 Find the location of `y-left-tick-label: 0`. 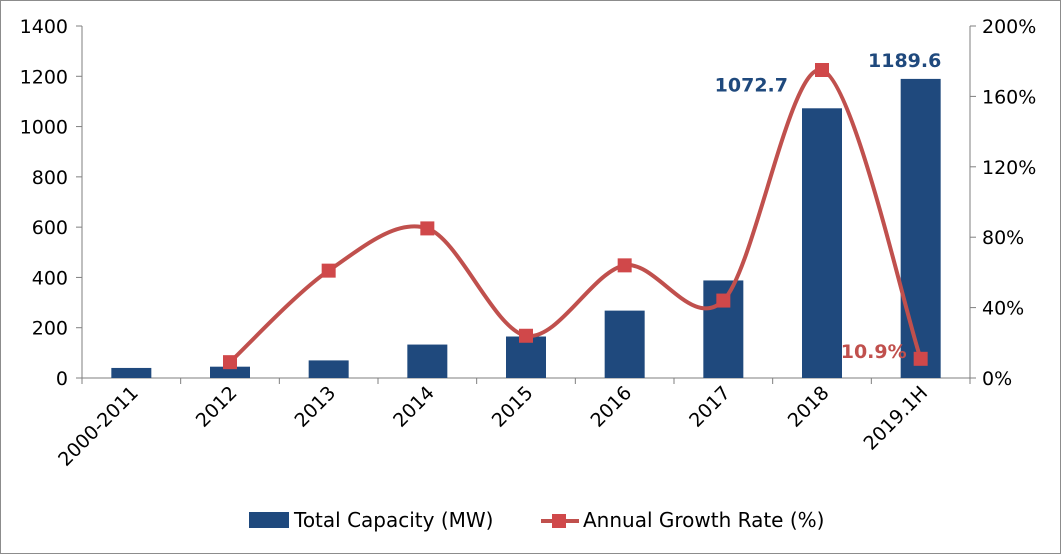

y-left-tick-label: 0 is located at coordinates (62, 379).